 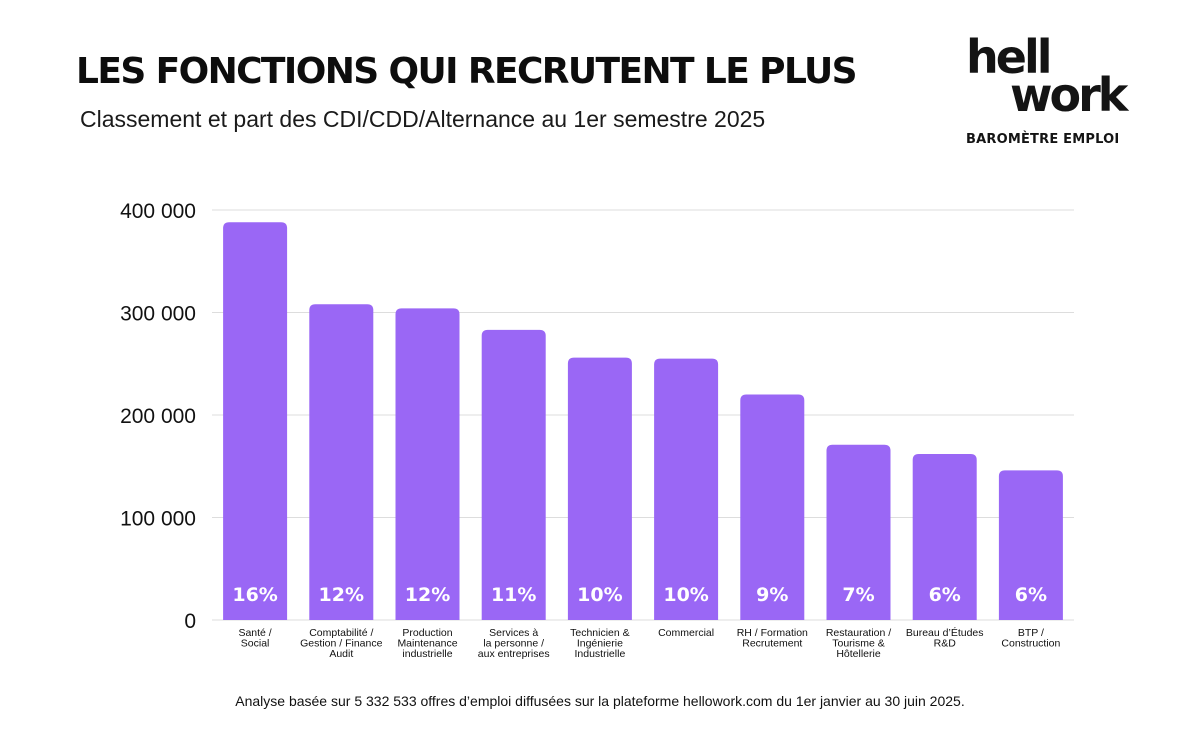 What do you see at coordinates (341, 654) in the screenshot?
I see `x-tick-label: Audit` at bounding box center [341, 654].